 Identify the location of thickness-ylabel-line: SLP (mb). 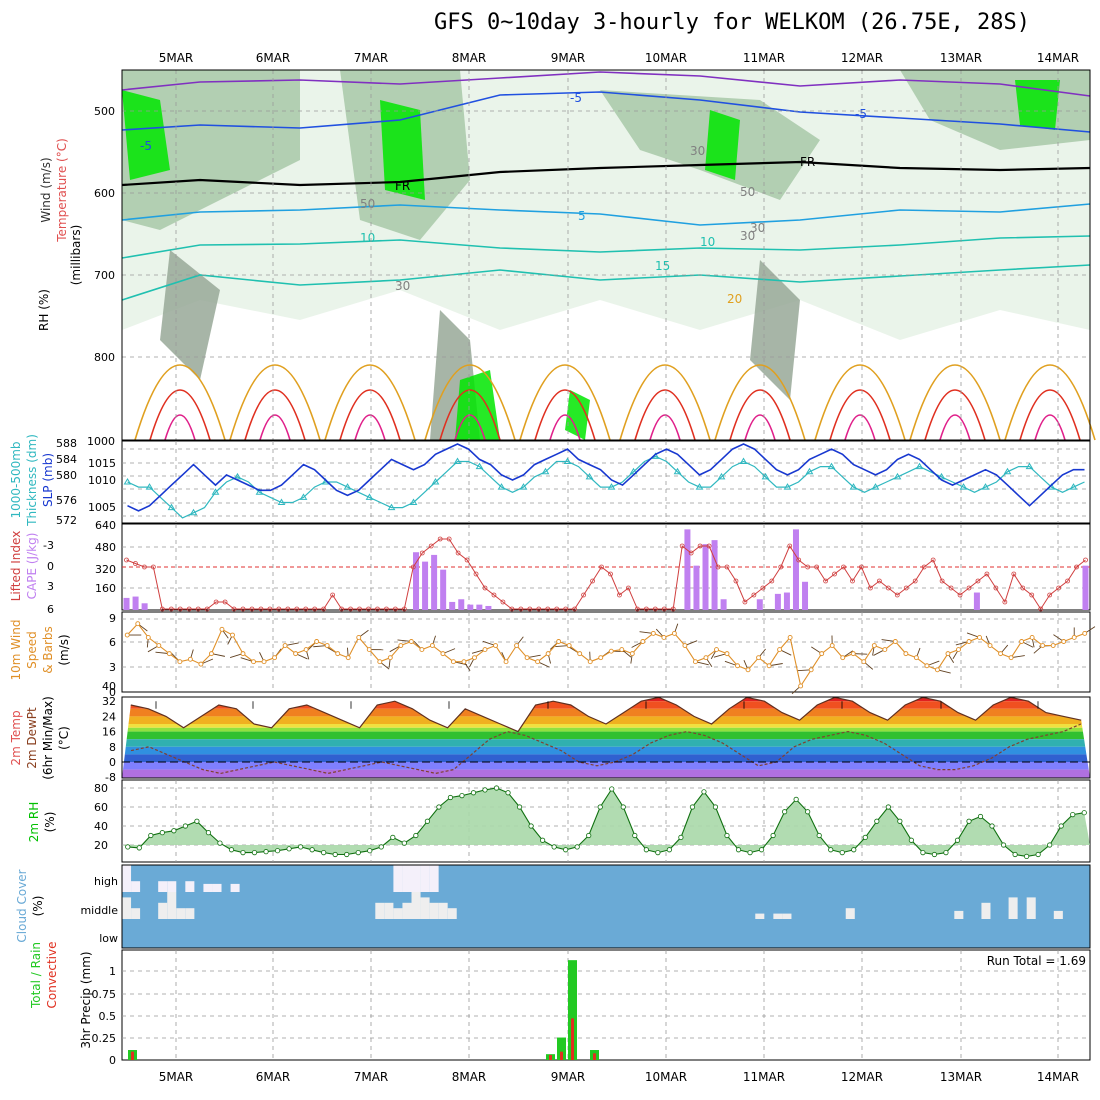
(48, 480).